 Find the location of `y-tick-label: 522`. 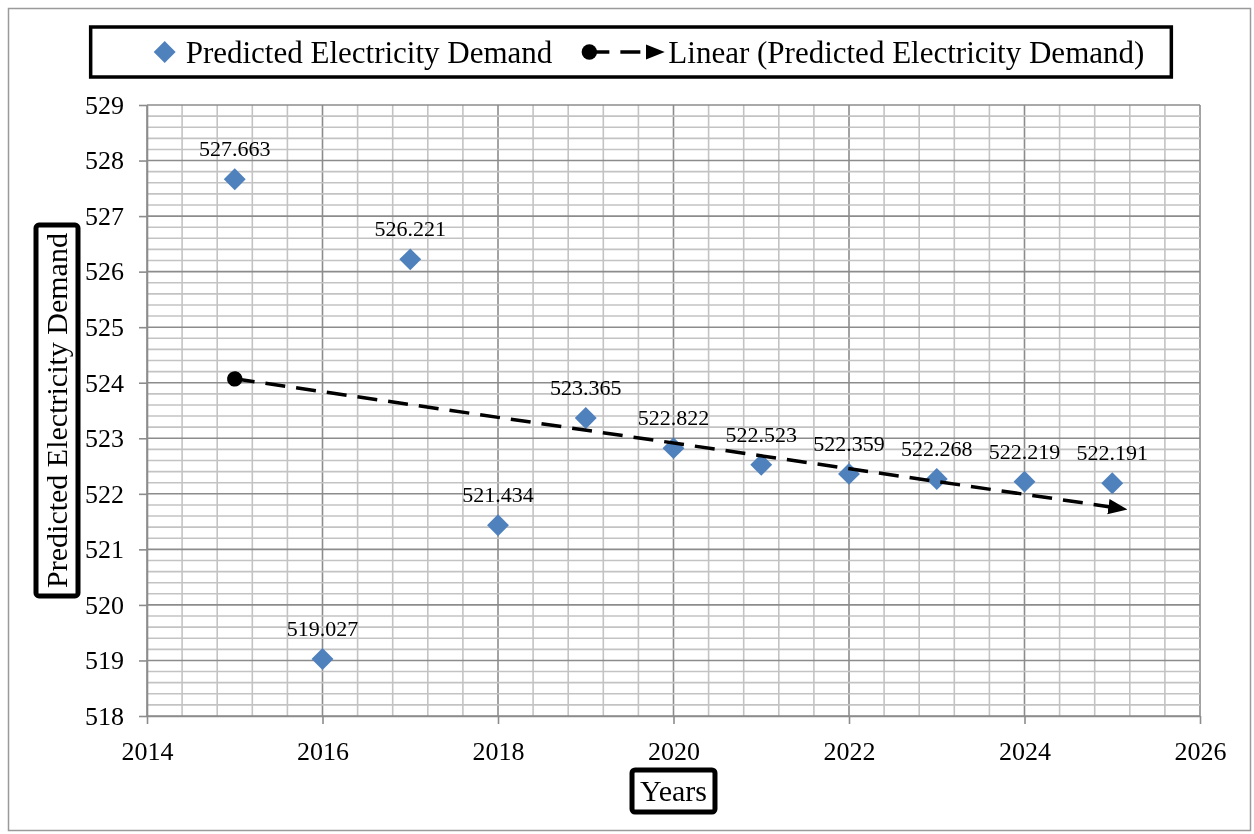

y-tick-label: 522 is located at coordinates (104, 494).